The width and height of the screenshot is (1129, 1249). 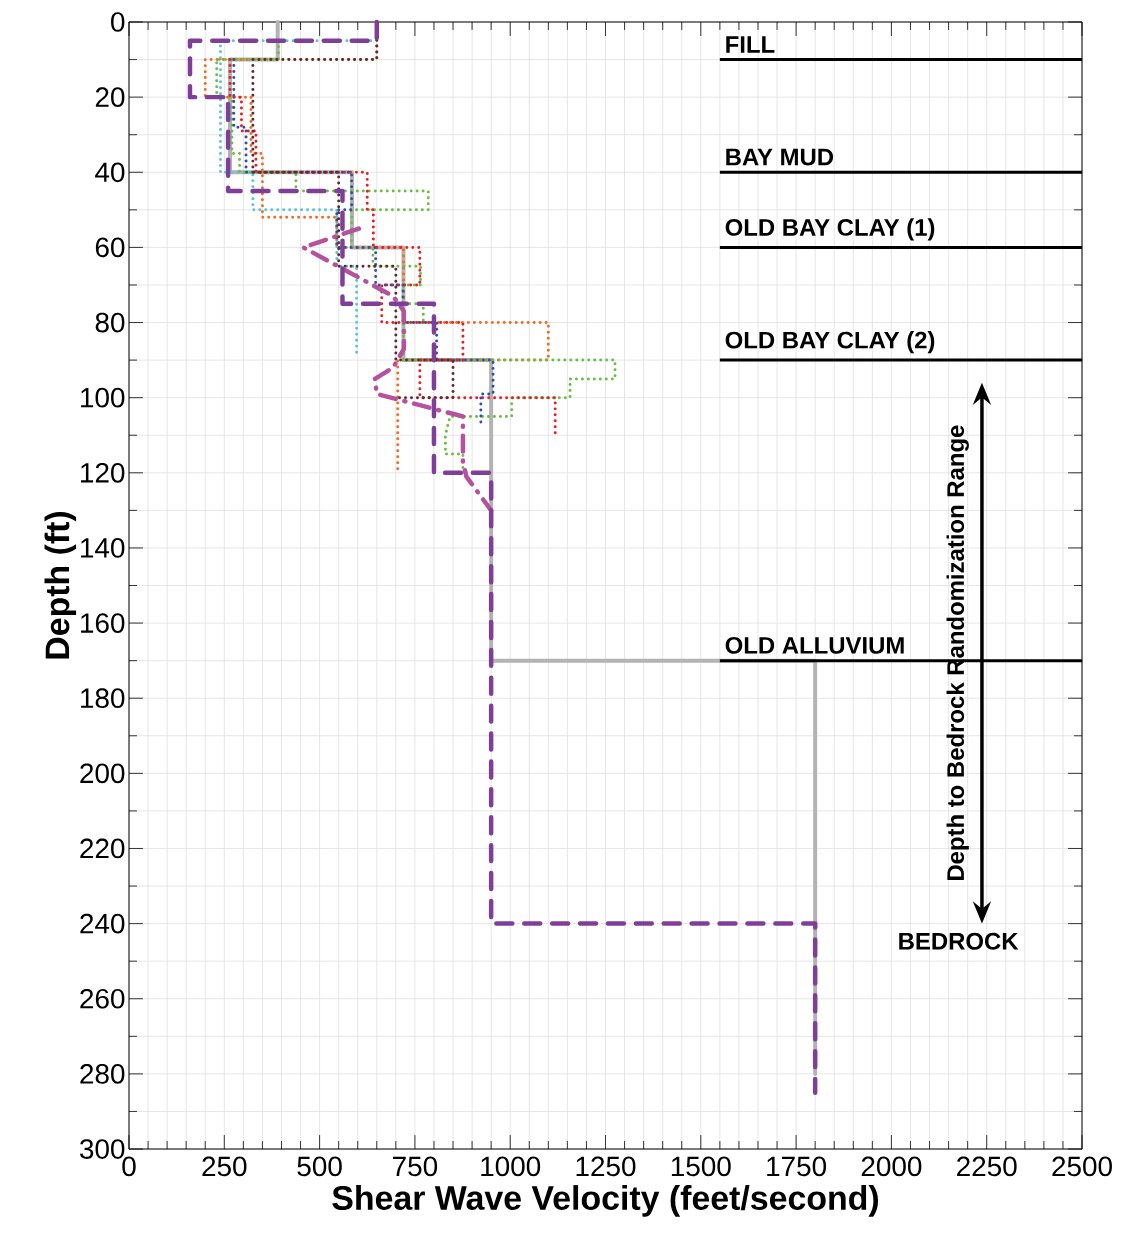 I want to click on x-tick-label: 2000, so click(x=891, y=1166).